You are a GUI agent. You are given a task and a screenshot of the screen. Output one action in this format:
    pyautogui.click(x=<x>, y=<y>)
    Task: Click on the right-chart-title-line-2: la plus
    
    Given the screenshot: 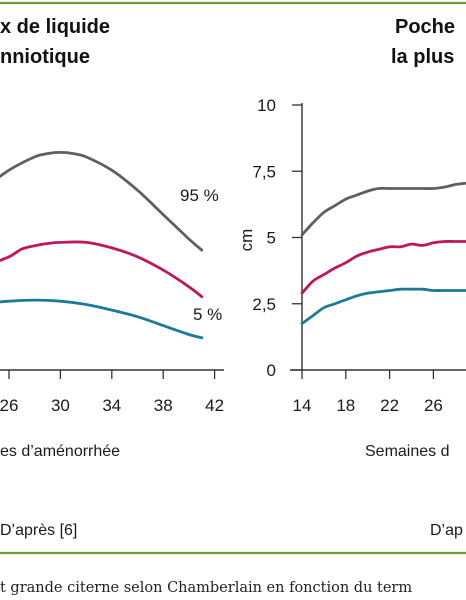 What is the action you would take?
    pyautogui.click(x=422, y=57)
    